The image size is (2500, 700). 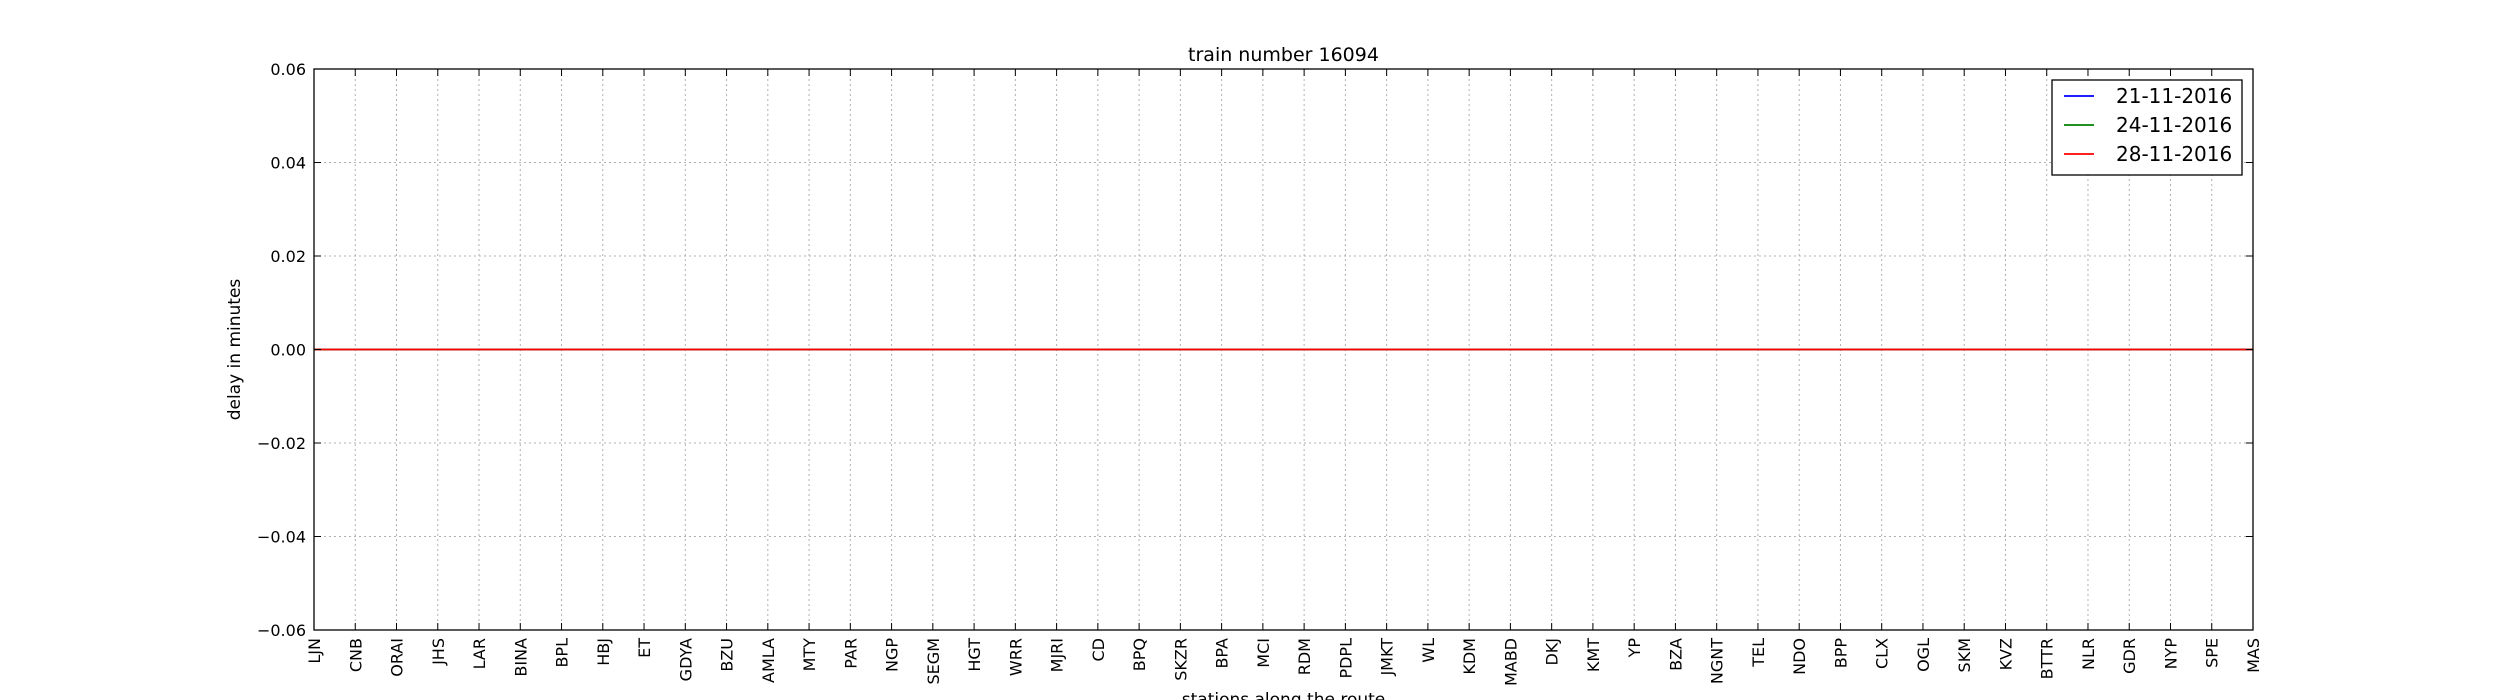 What do you see at coordinates (1882, 653) in the screenshot?
I see `x-tick-label: CLX` at bounding box center [1882, 653].